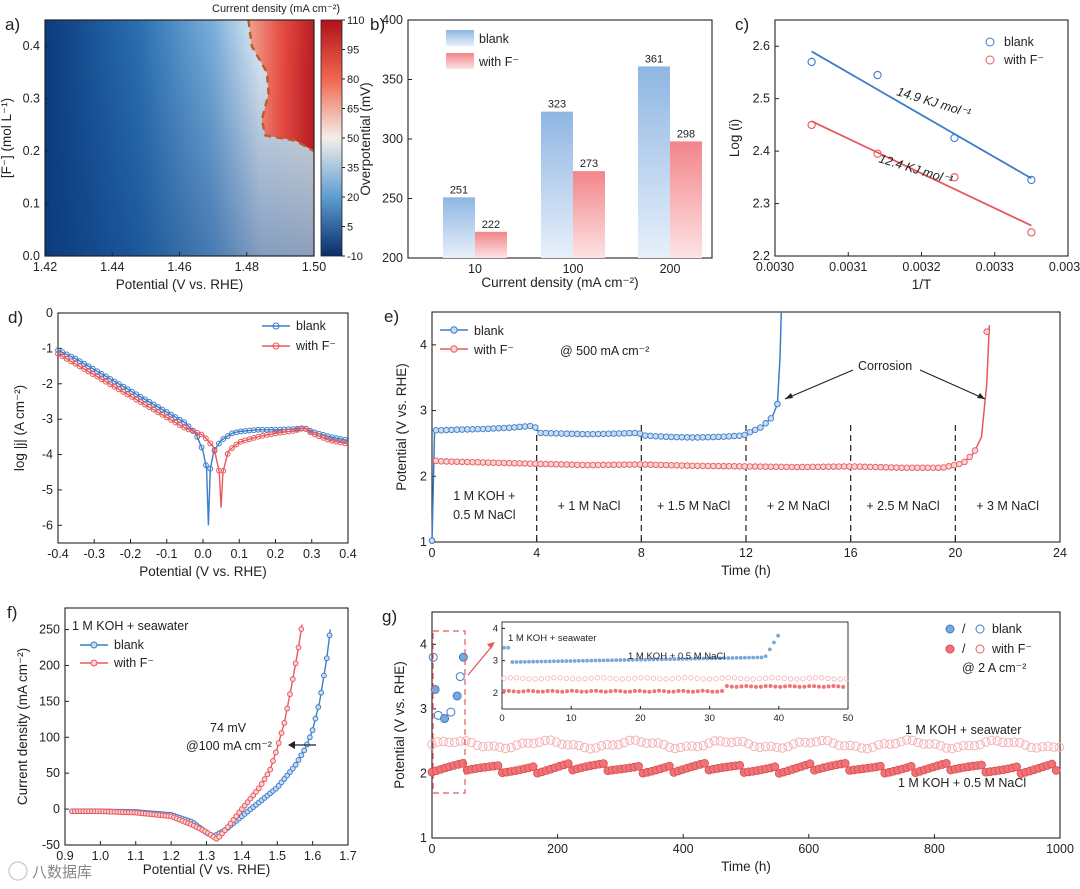 The width and height of the screenshot is (1080, 889). What do you see at coordinates (291, 745) in the screenshot?
I see `arrow-head` at bounding box center [291, 745].